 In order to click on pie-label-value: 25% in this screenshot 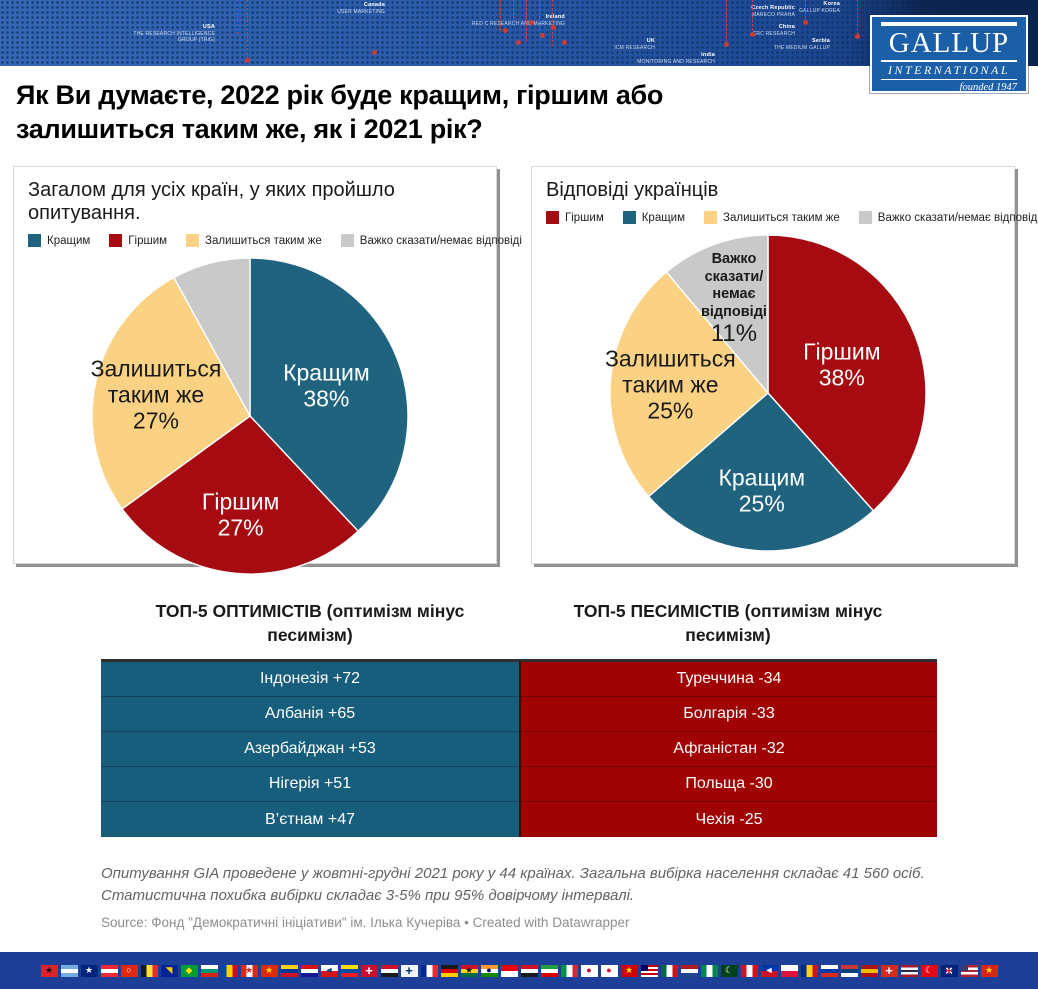, I will do `click(761, 502)`.